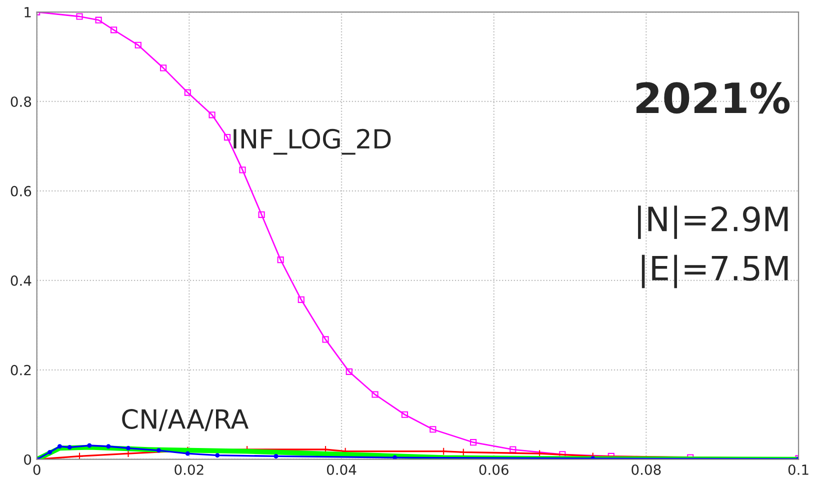 The image size is (819, 481). I want to click on x-tick-label: 0.06, so click(493, 469).